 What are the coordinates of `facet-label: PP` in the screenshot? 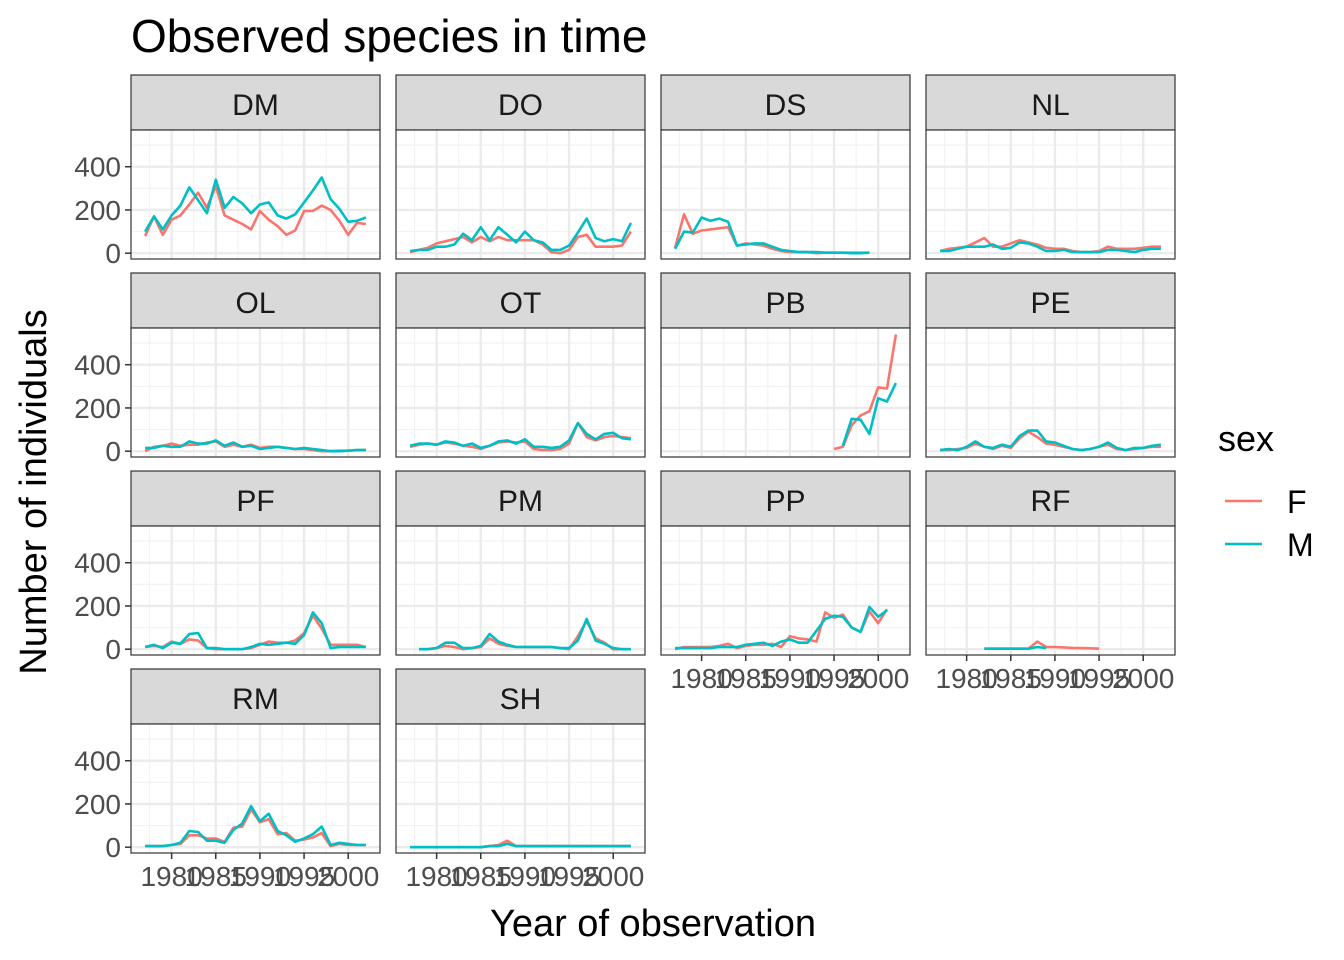 It's located at (785, 501).